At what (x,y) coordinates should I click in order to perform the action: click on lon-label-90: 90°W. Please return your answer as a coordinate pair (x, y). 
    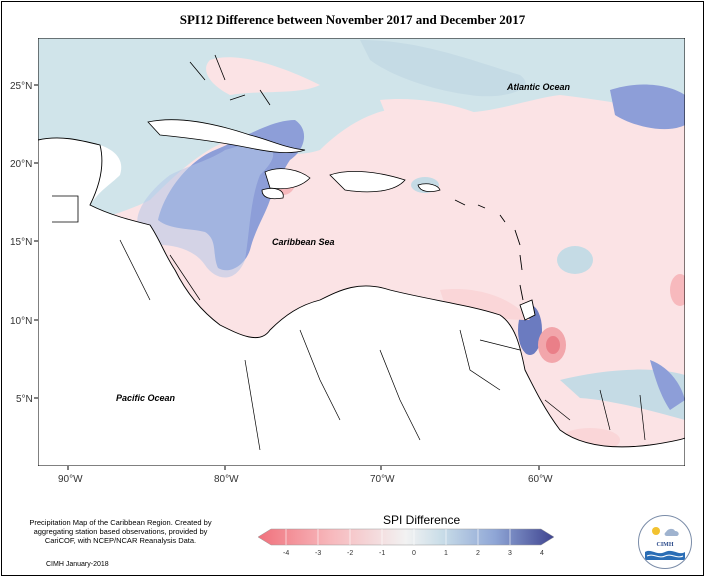
    Looking at the image, I should click on (70, 479).